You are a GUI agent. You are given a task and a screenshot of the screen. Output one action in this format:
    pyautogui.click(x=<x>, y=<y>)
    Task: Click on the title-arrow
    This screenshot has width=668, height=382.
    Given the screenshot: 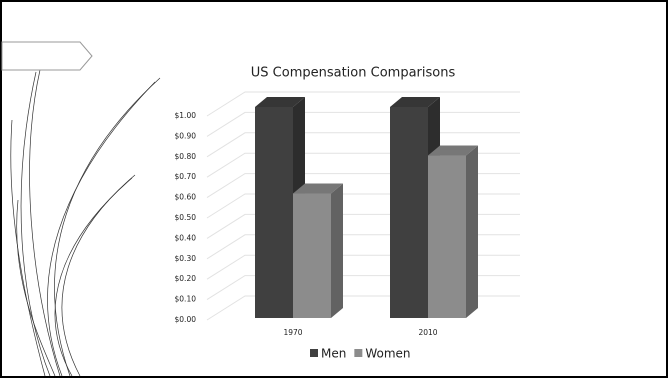 What is the action you would take?
    pyautogui.click(x=47, y=56)
    